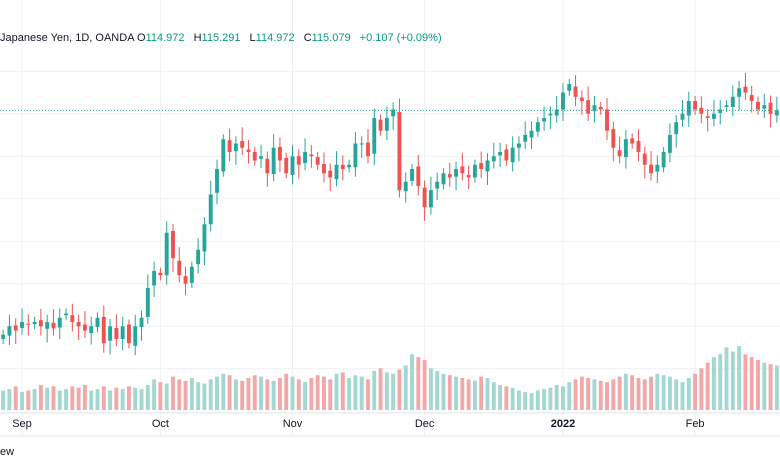 Image resolution: width=780 pixels, height=470 pixels. Describe the element at coordinates (293, 424) in the screenshot. I see `x-tick-label: Nov` at that location.